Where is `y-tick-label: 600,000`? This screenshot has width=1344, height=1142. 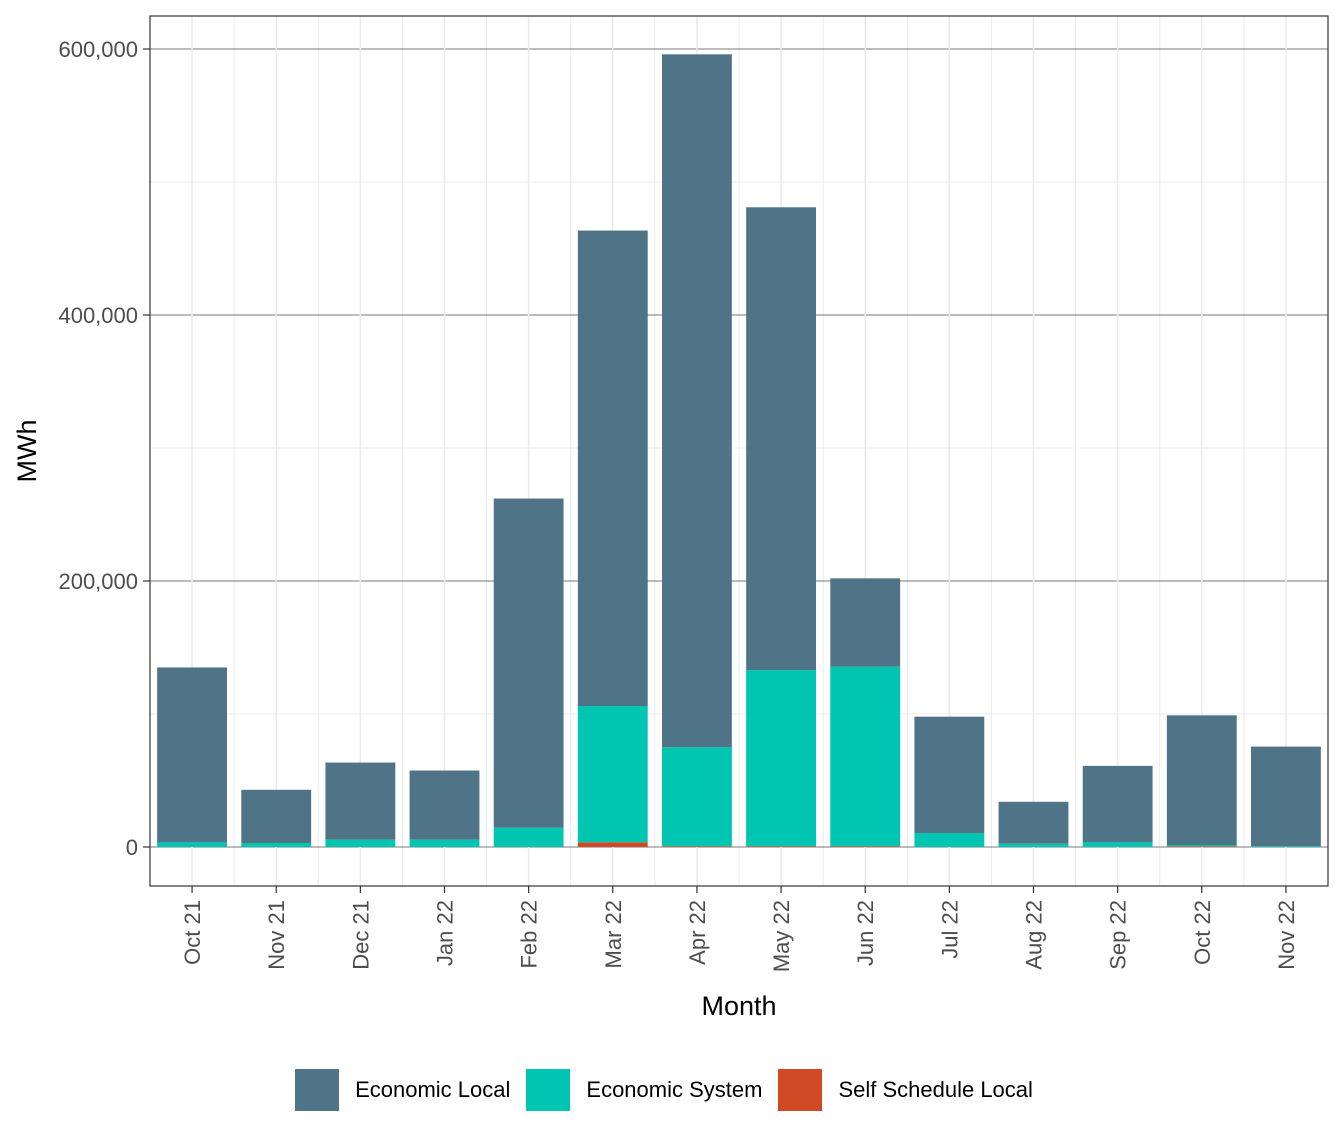
y-tick-label: 600,000 is located at coordinates (98, 49).